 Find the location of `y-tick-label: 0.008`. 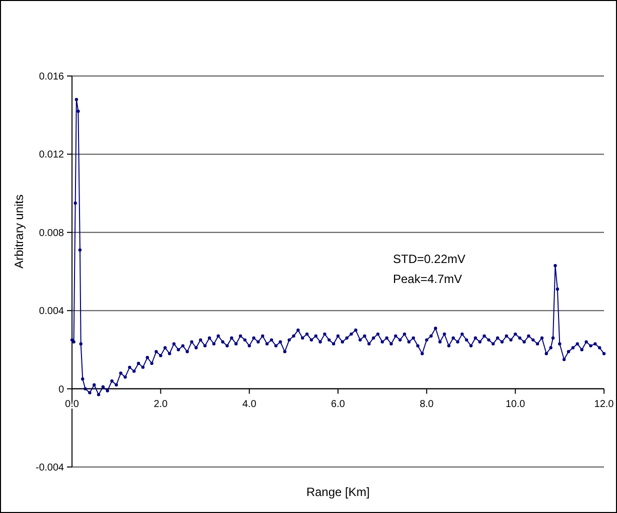

y-tick-label: 0.008 is located at coordinates (51, 233).